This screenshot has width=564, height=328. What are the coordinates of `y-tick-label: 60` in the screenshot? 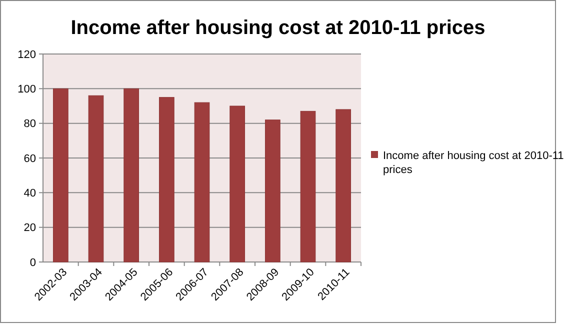 It's located at (30, 158).